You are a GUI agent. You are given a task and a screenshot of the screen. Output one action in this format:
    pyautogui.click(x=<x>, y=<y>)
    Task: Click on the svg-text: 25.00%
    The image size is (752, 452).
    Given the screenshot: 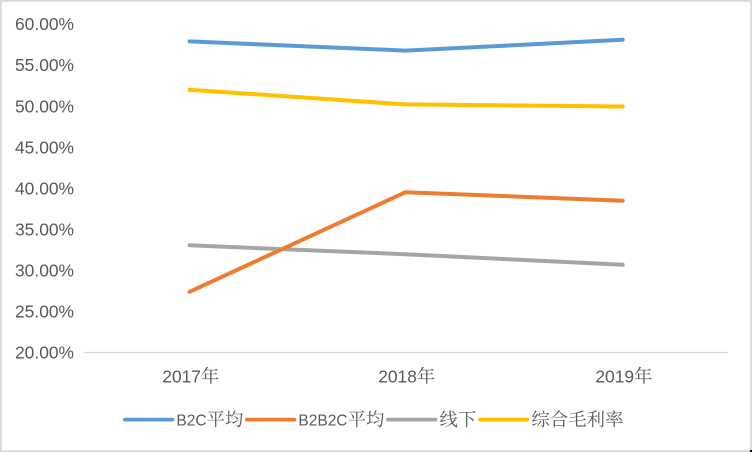 What is the action you would take?
    pyautogui.click(x=44, y=312)
    